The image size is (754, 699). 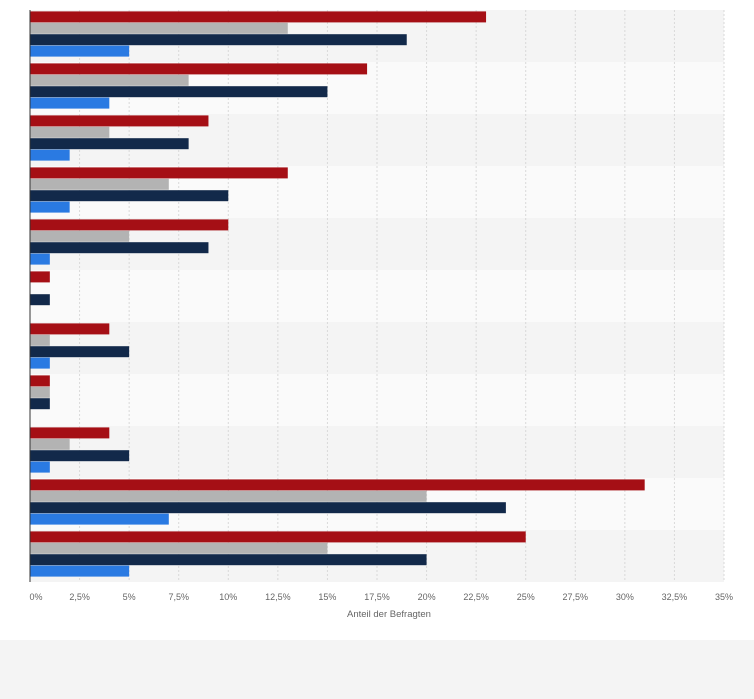 What do you see at coordinates (724, 597) in the screenshot?
I see `x-tick-label: 35%` at bounding box center [724, 597].